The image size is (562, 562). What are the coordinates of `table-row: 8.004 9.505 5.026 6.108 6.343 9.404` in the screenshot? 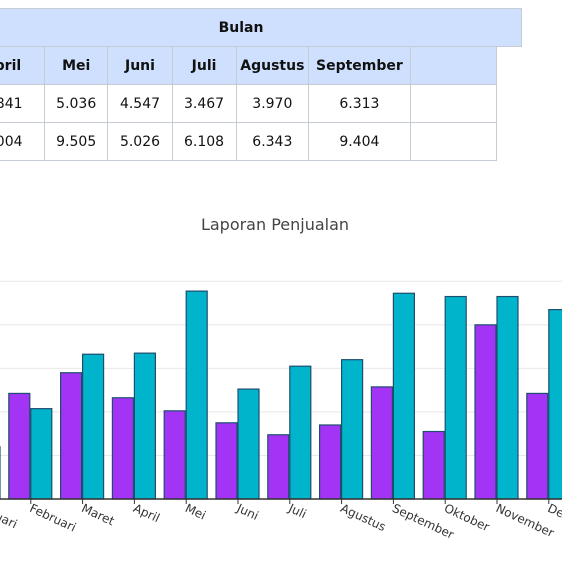 It's located at (261, 141).